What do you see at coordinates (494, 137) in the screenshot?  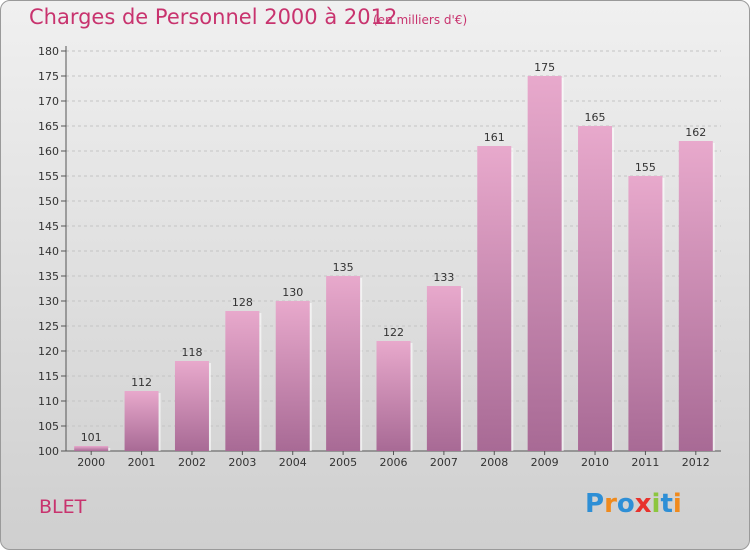 I see `data-label: 161` at bounding box center [494, 137].